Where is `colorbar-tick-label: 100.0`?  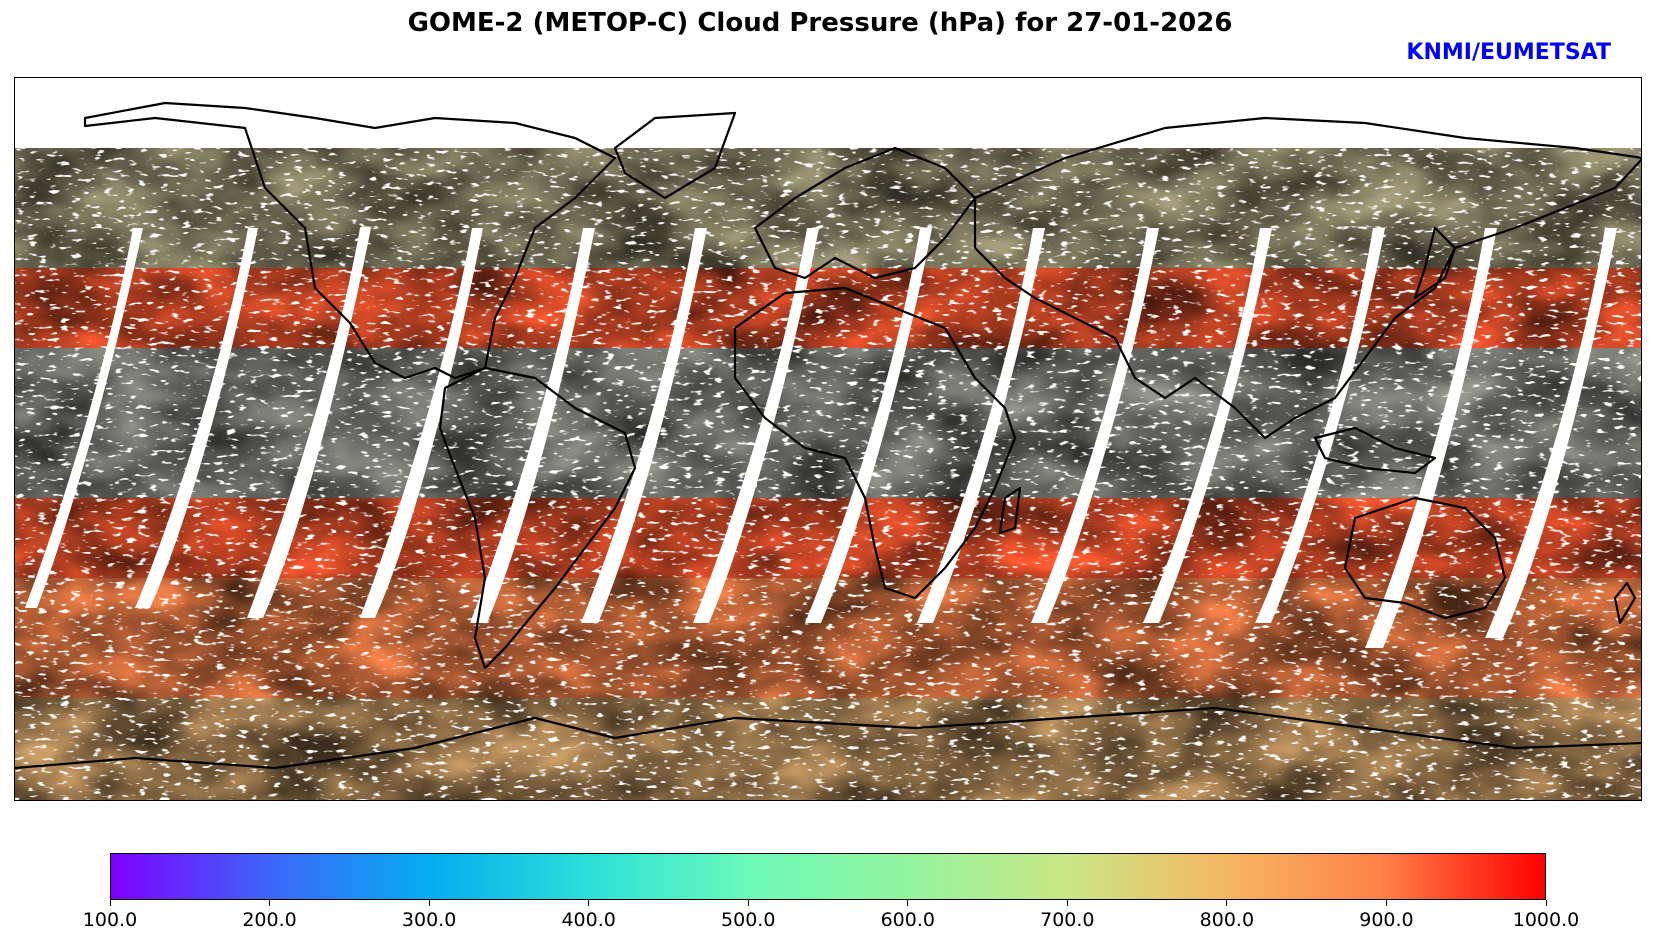 colorbar-tick-label: 100.0 is located at coordinates (110, 920).